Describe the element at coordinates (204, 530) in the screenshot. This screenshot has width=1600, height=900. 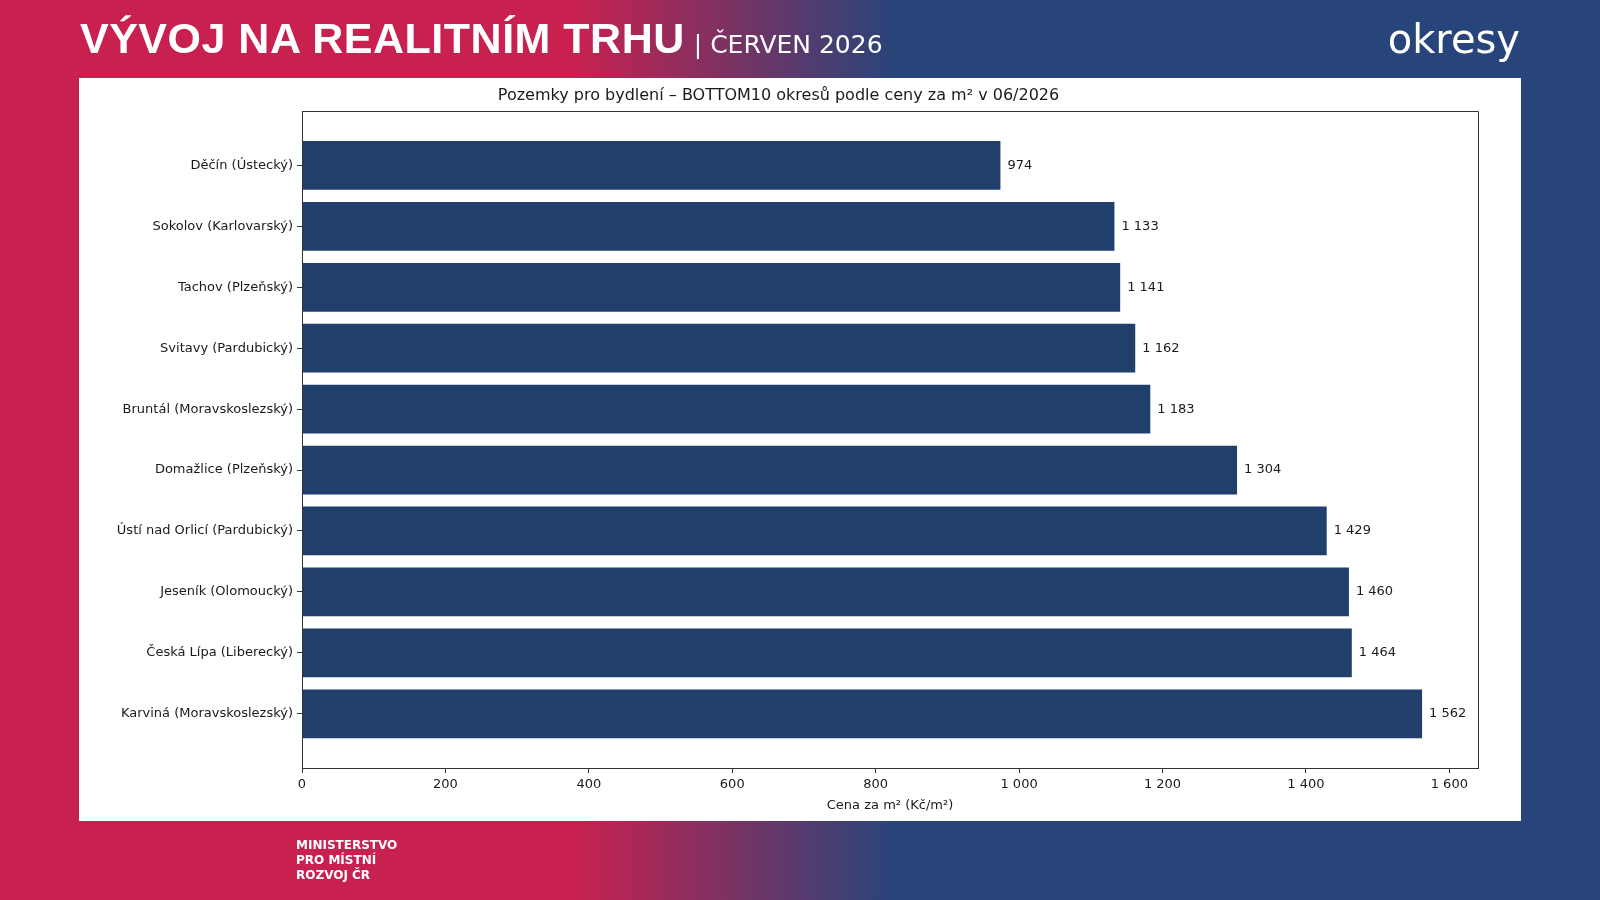
I see `y-tick-label: Ústí nad Orlicí (Pardubický)` at that location.